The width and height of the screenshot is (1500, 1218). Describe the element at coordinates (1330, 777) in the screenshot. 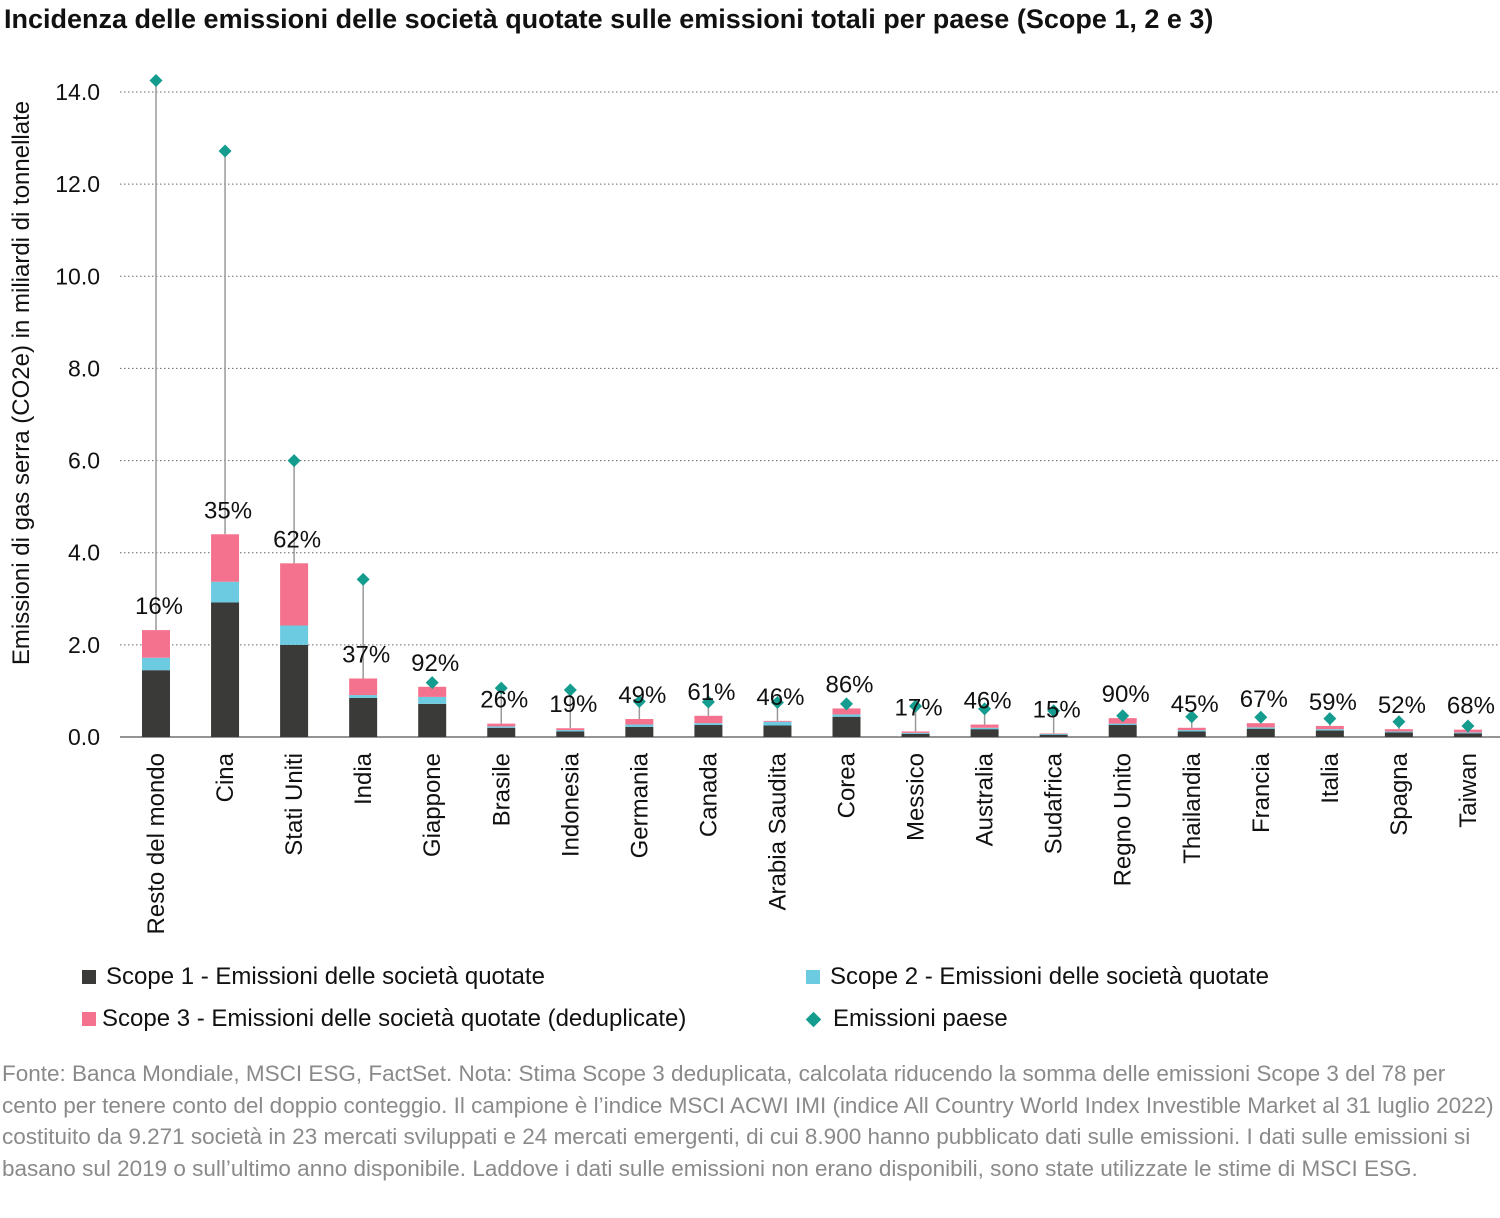

I see `category-label: Italia` at that location.